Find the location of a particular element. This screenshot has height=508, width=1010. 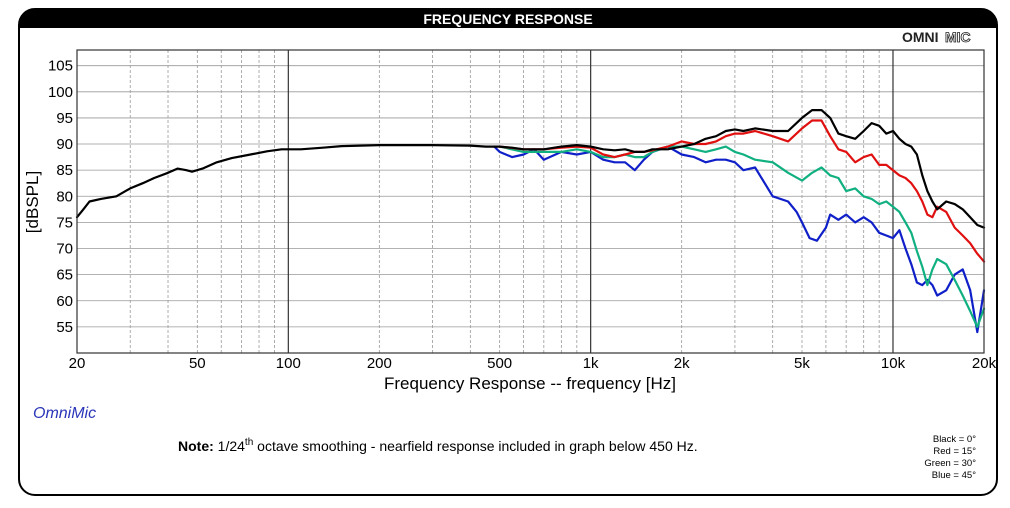

x-tick-label: 100 is located at coordinates (288, 363).